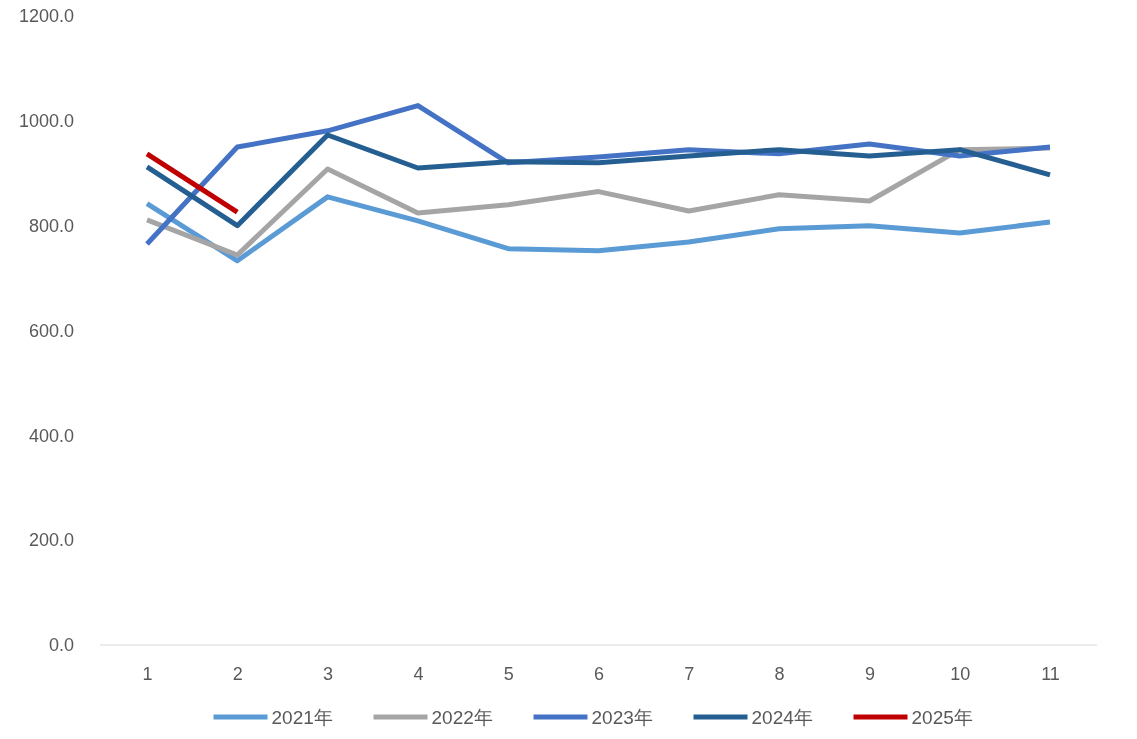 This screenshot has width=1137, height=739. What do you see at coordinates (46, 16) in the screenshot?
I see `y-tick-label: 1200.0` at bounding box center [46, 16].